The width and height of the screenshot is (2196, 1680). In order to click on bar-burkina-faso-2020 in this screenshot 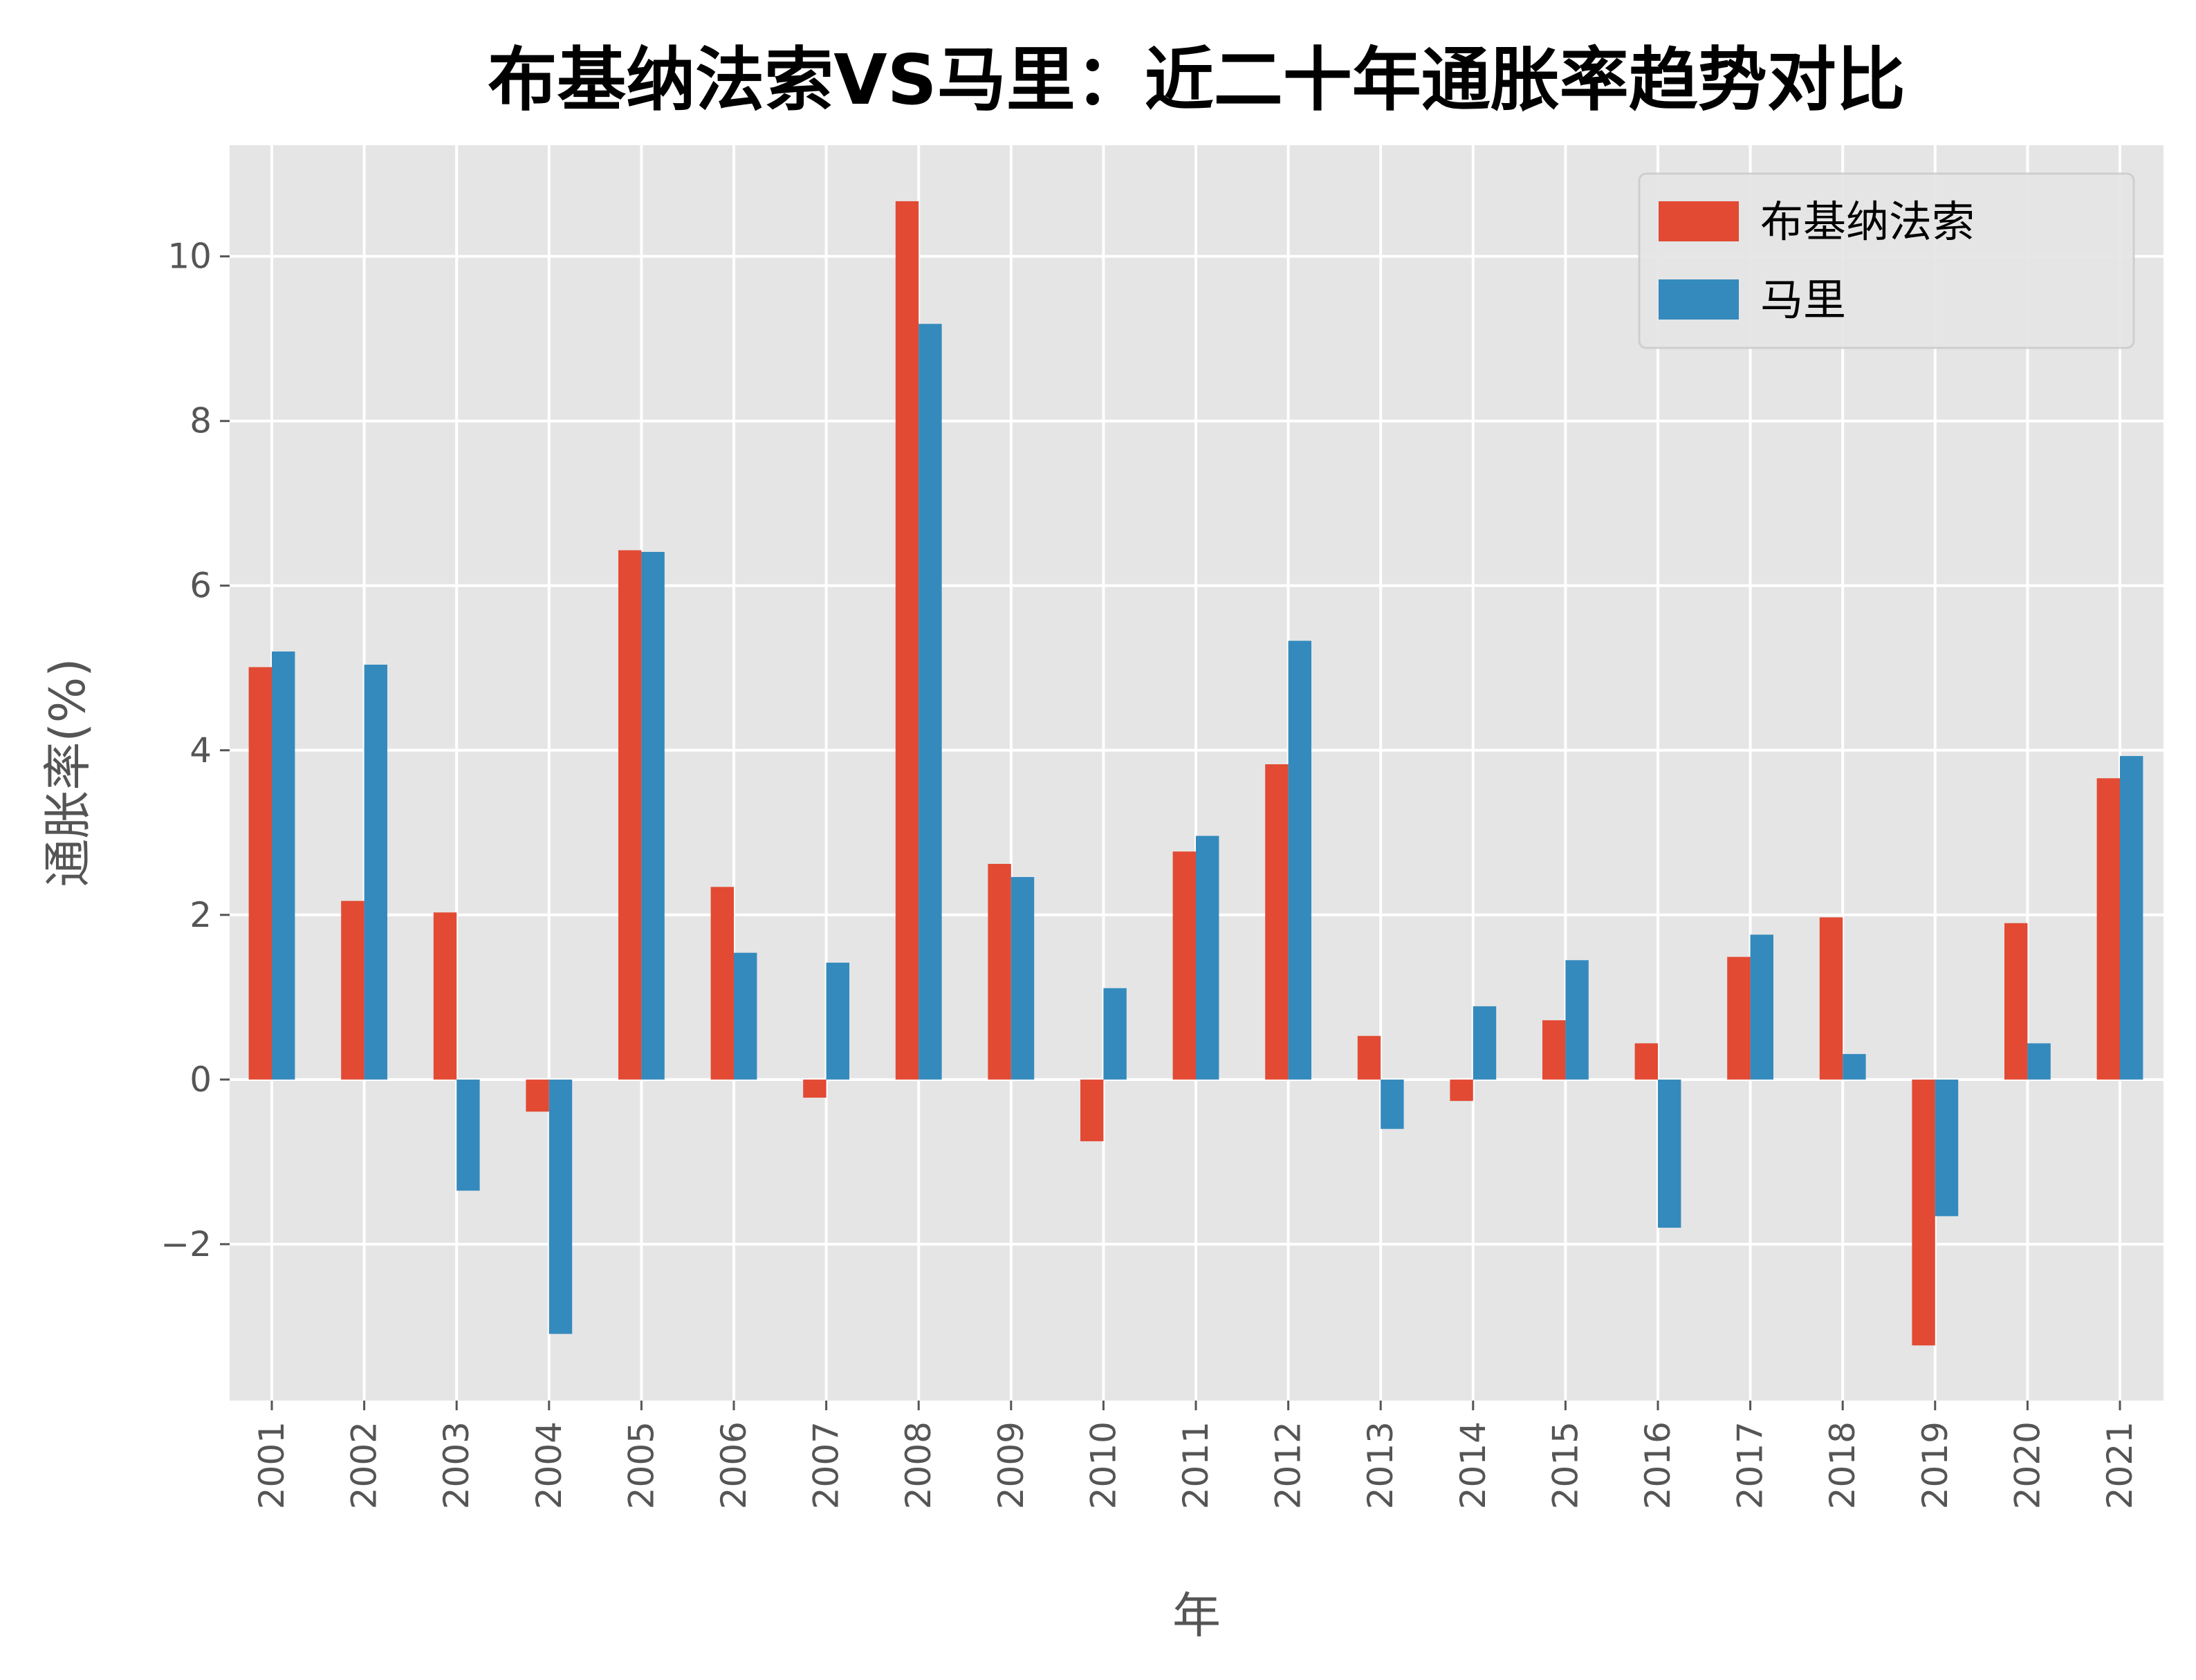, I will do `click(2016, 1001)`.